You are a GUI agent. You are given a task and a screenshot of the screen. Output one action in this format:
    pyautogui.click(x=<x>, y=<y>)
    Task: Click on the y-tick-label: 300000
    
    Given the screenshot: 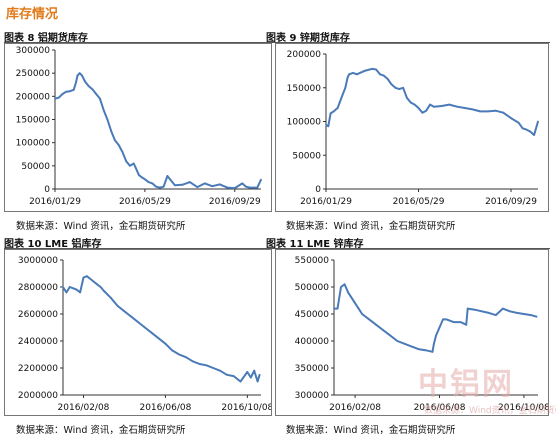 What is the action you would take?
    pyautogui.click(x=312, y=396)
    